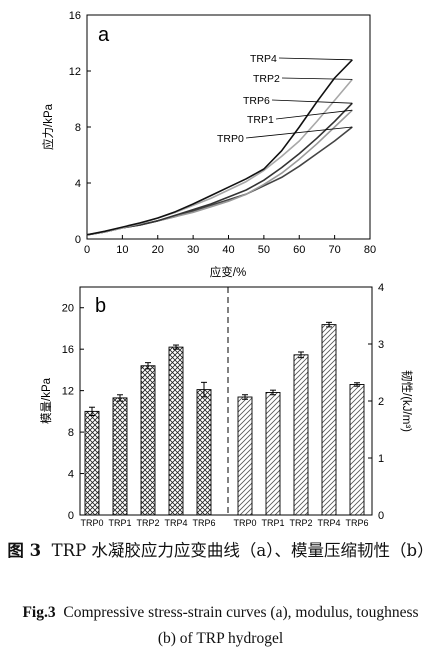  What do you see at coordinates (48, 126) in the screenshot?
I see `panel-a-y-axis-label: 应力/kPa` at bounding box center [48, 126].